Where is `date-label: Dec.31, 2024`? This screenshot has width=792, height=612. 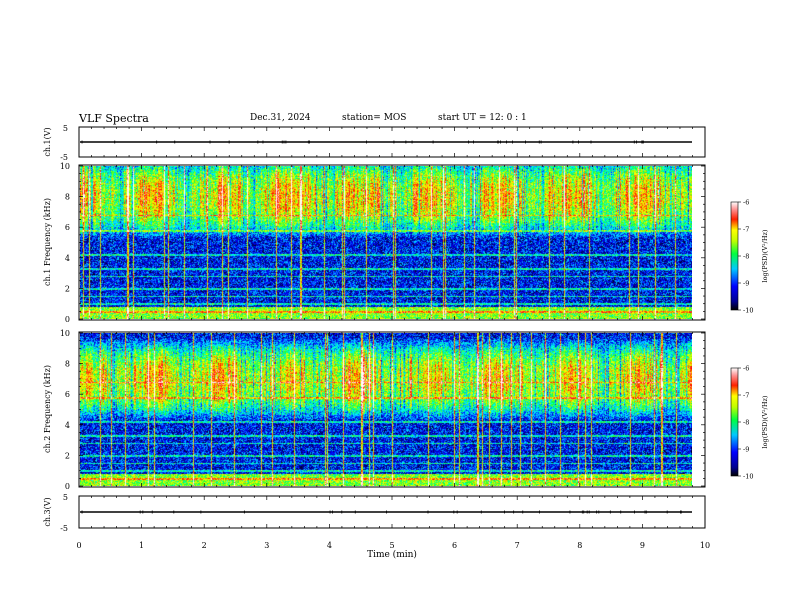
date-label: Dec.31, 2024 is located at coordinates (280, 118).